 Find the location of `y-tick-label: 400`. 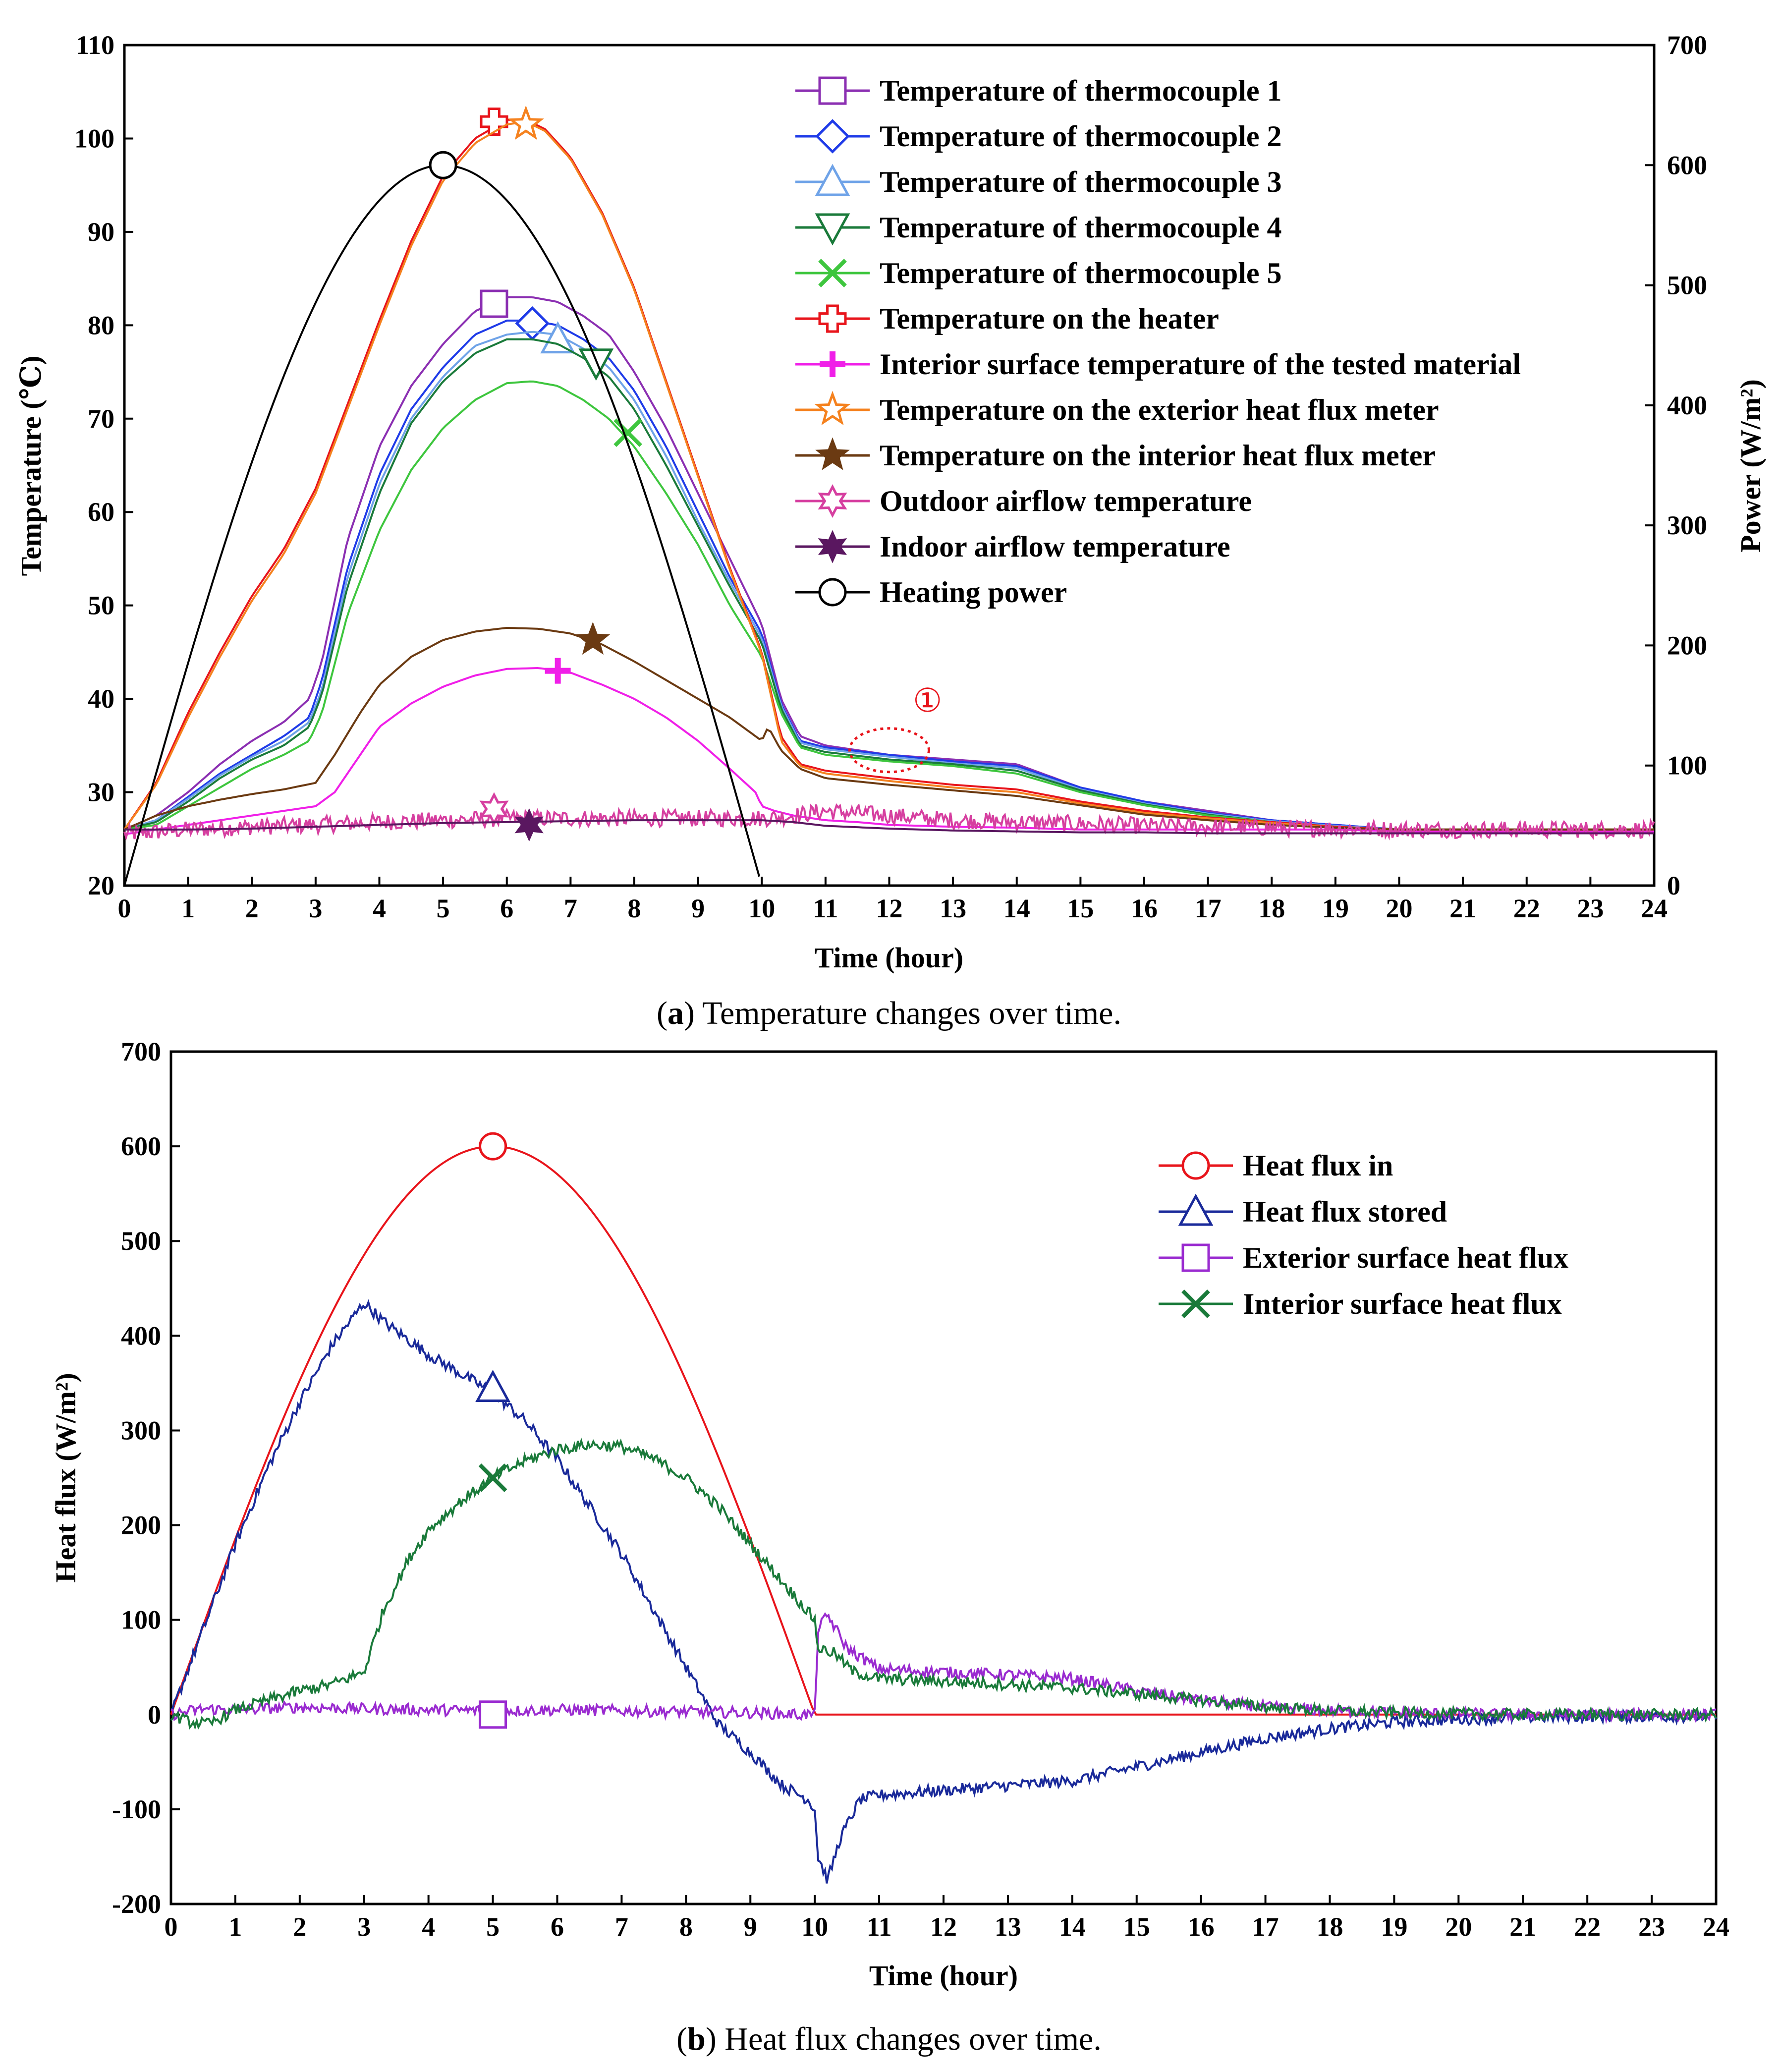

y-tick-label: 400 is located at coordinates (141, 1335).